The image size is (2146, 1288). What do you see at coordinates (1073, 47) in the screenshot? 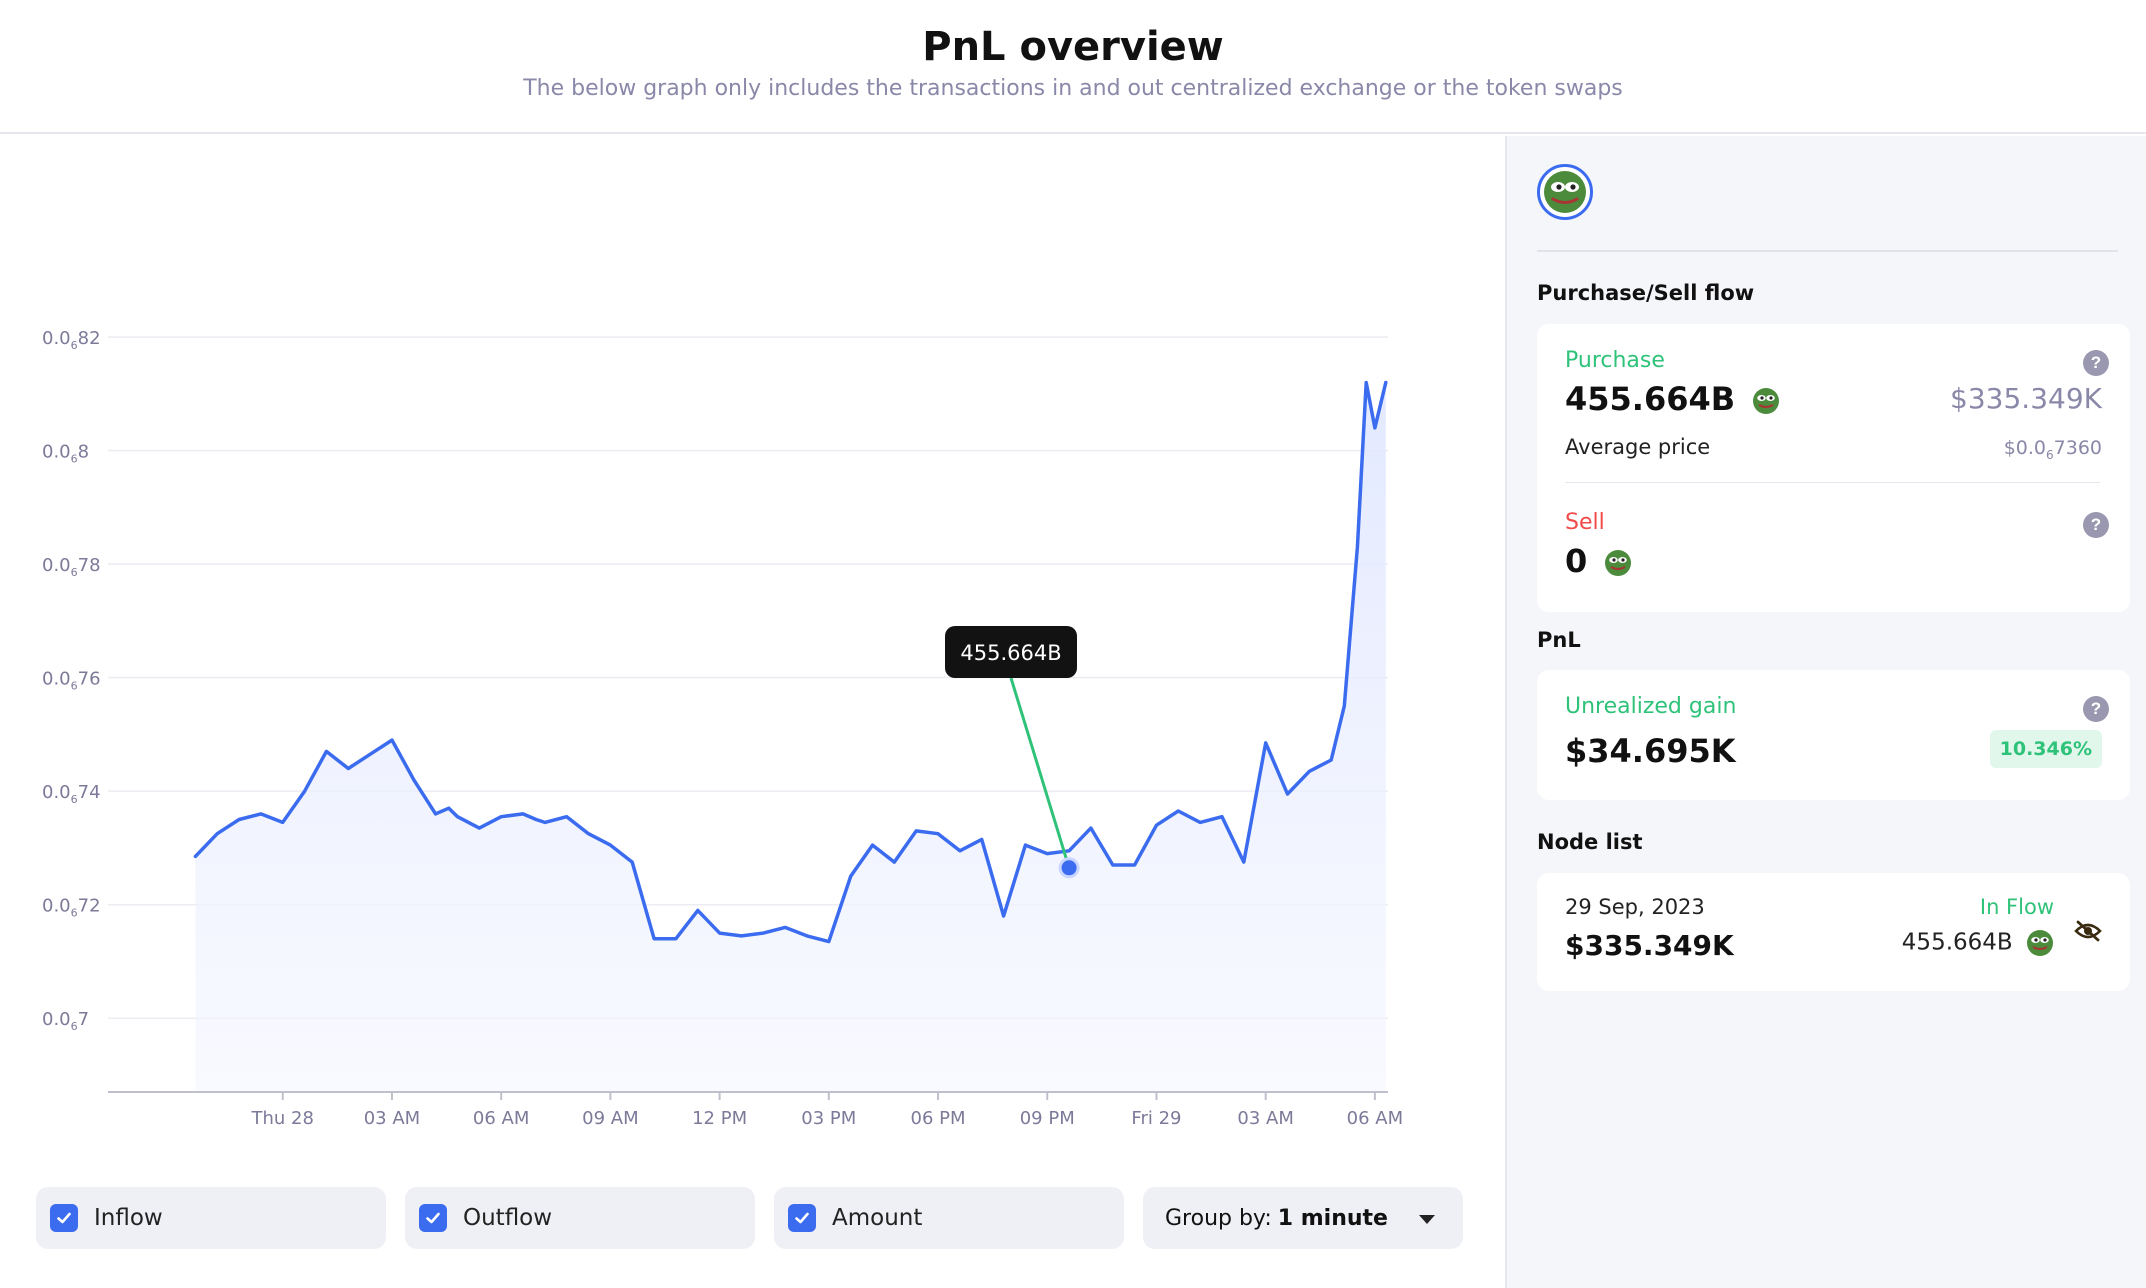
I see `page-title: PnL overview` at bounding box center [1073, 47].